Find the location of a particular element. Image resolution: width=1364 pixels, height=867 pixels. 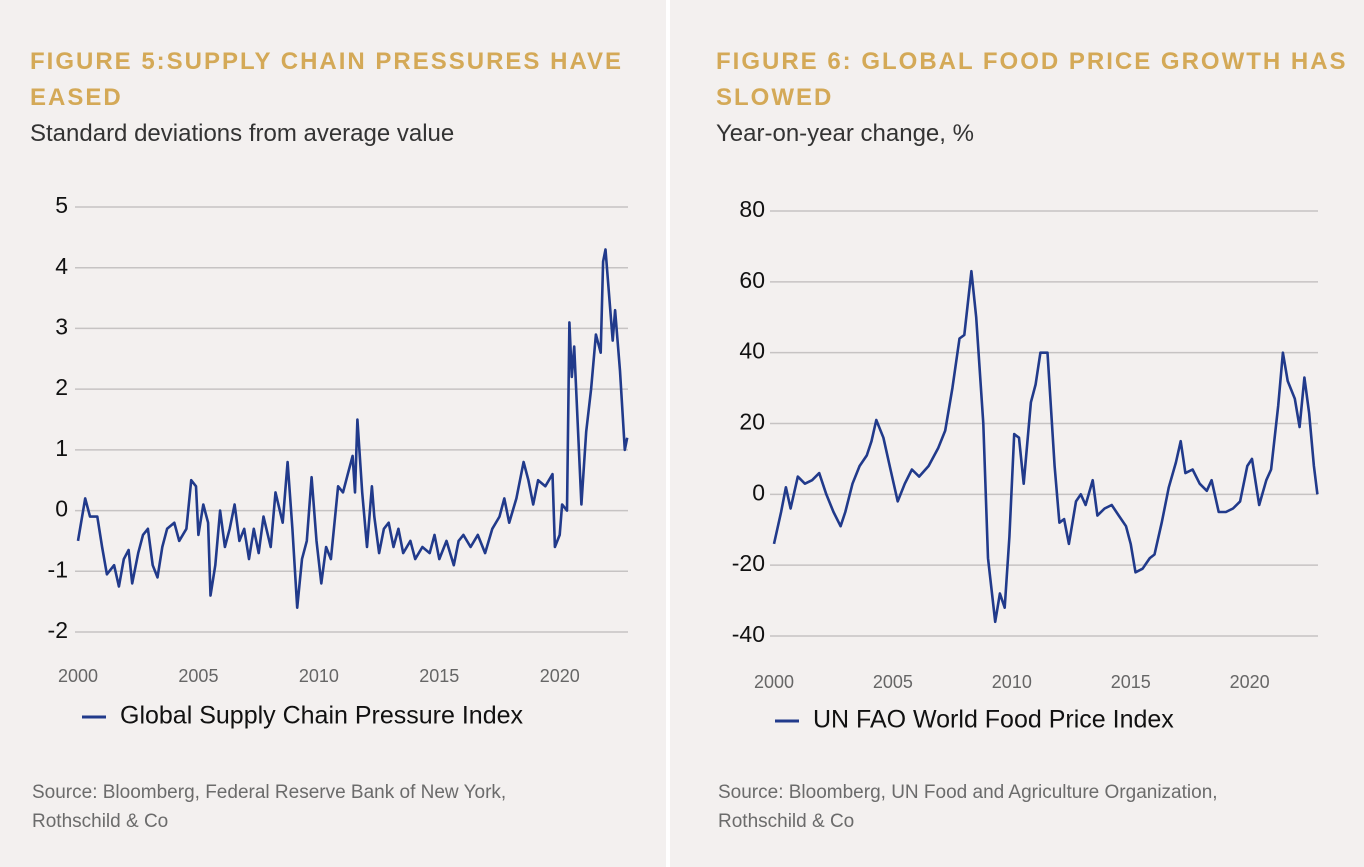

y-tick-label: 3 is located at coordinates (61, 327).